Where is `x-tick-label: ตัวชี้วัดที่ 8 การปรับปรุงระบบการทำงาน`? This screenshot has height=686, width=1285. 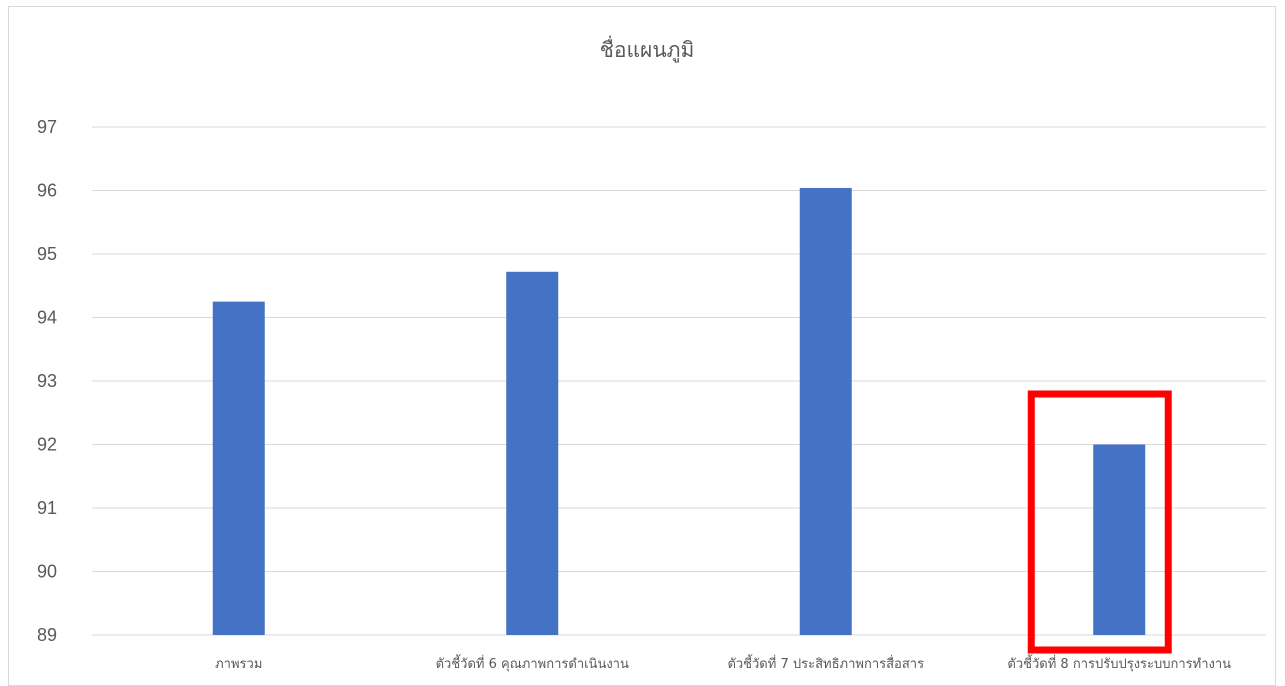
x-tick-label: ตัวชี้วัดที่ 8 การปรับปรุงระบบการทำงาน is located at coordinates (1119, 663).